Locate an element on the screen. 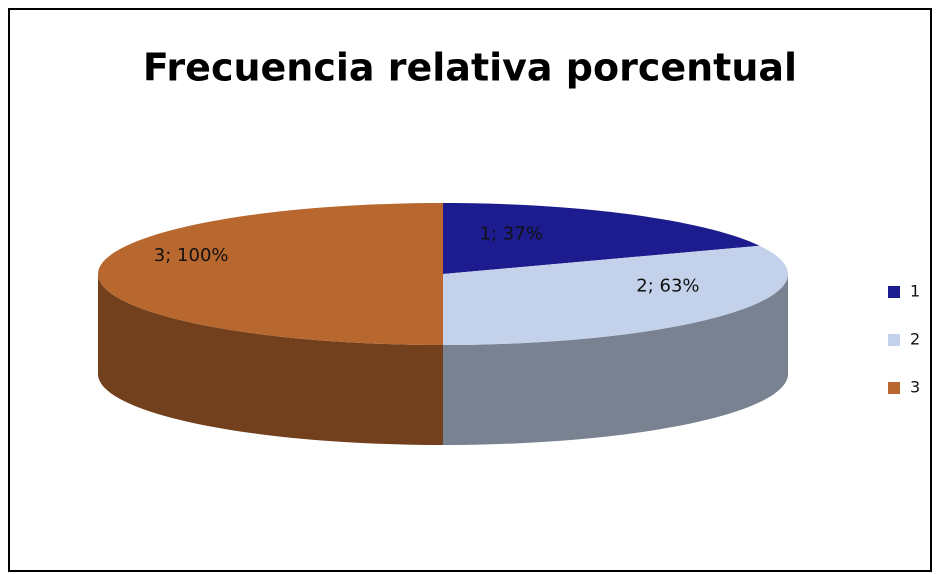  data-label: 2; 63% is located at coordinates (667, 285).